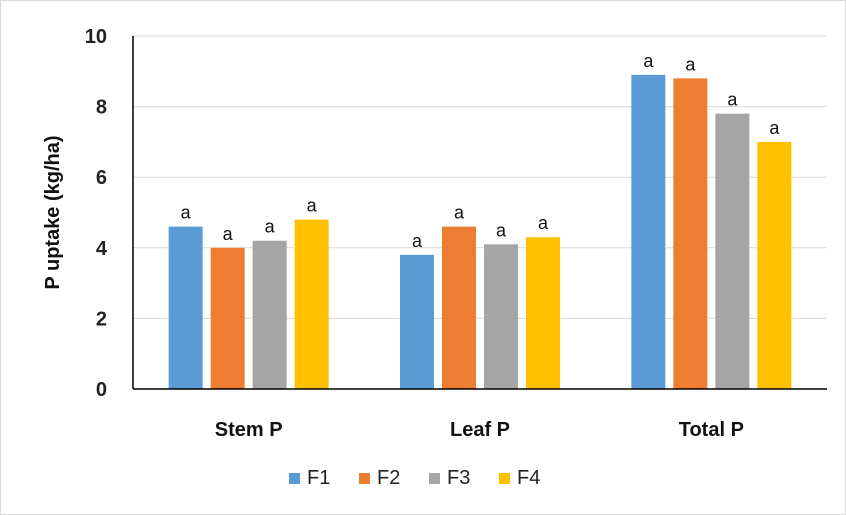 The image size is (846, 515). Describe the element at coordinates (102, 249) in the screenshot. I see `y-tick-label: 4` at that location.